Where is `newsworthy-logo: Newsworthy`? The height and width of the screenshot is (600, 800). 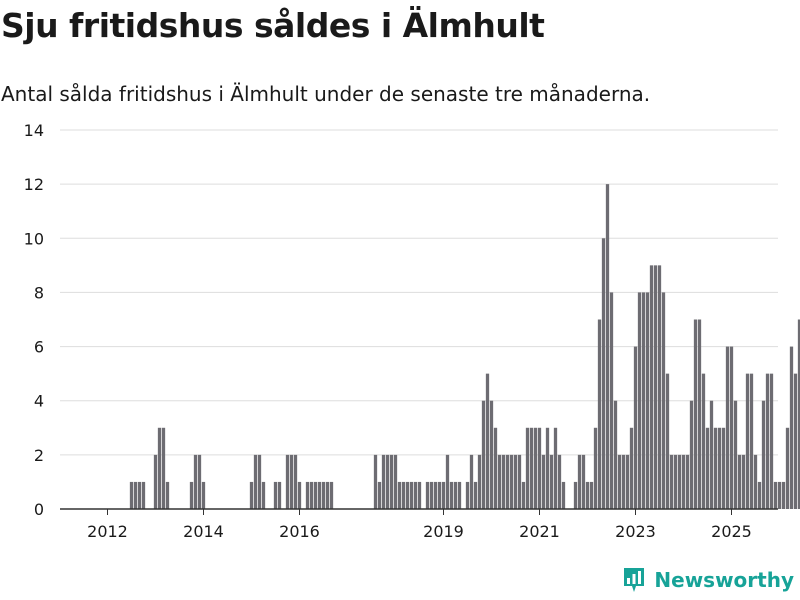
newsworthy-logo: Newsworthy is located at coordinates (708, 580).